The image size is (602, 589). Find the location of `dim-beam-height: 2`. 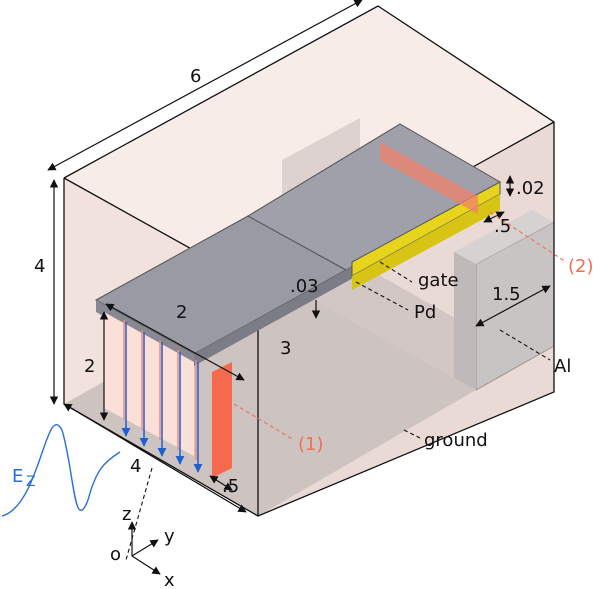

dim-beam-height: 2 is located at coordinates (89, 366).